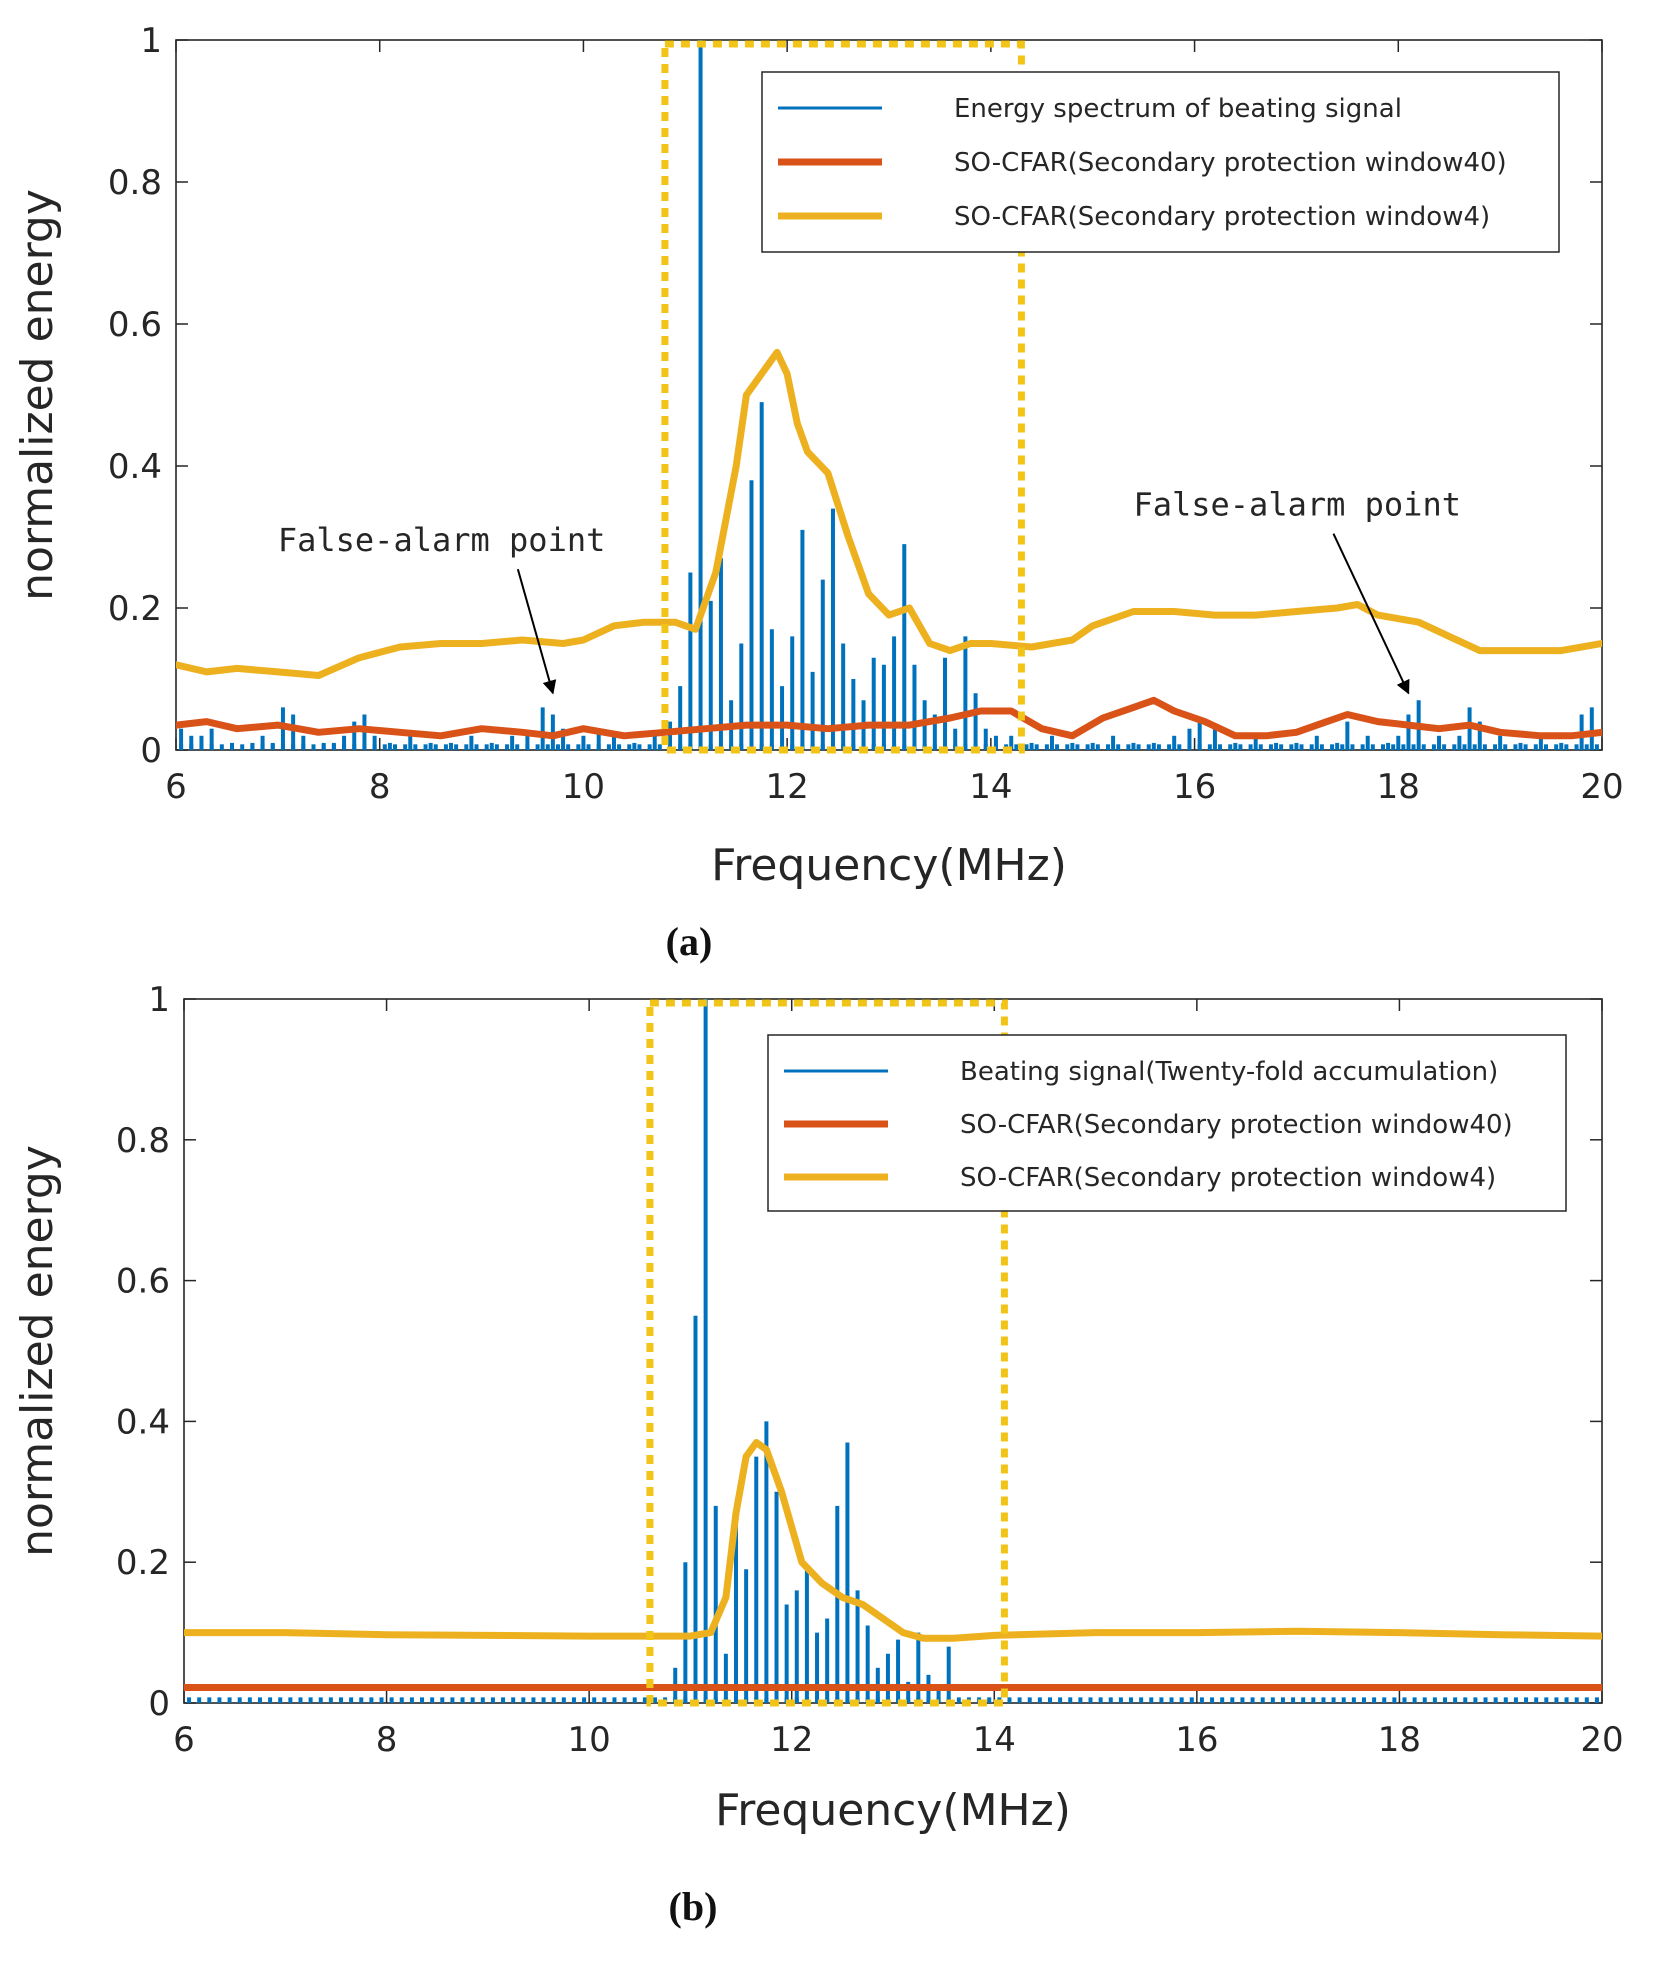 Image resolution: width=1653 pixels, height=1961 pixels. Describe the element at coordinates (1178, 109) in the screenshot. I see `legend-label: Energy spectrum of beating signal` at that location.